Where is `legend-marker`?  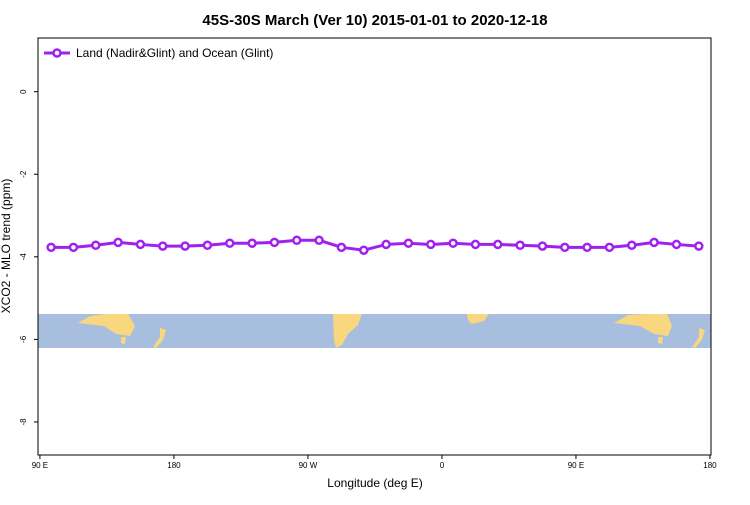 legend-marker is located at coordinates (57, 53).